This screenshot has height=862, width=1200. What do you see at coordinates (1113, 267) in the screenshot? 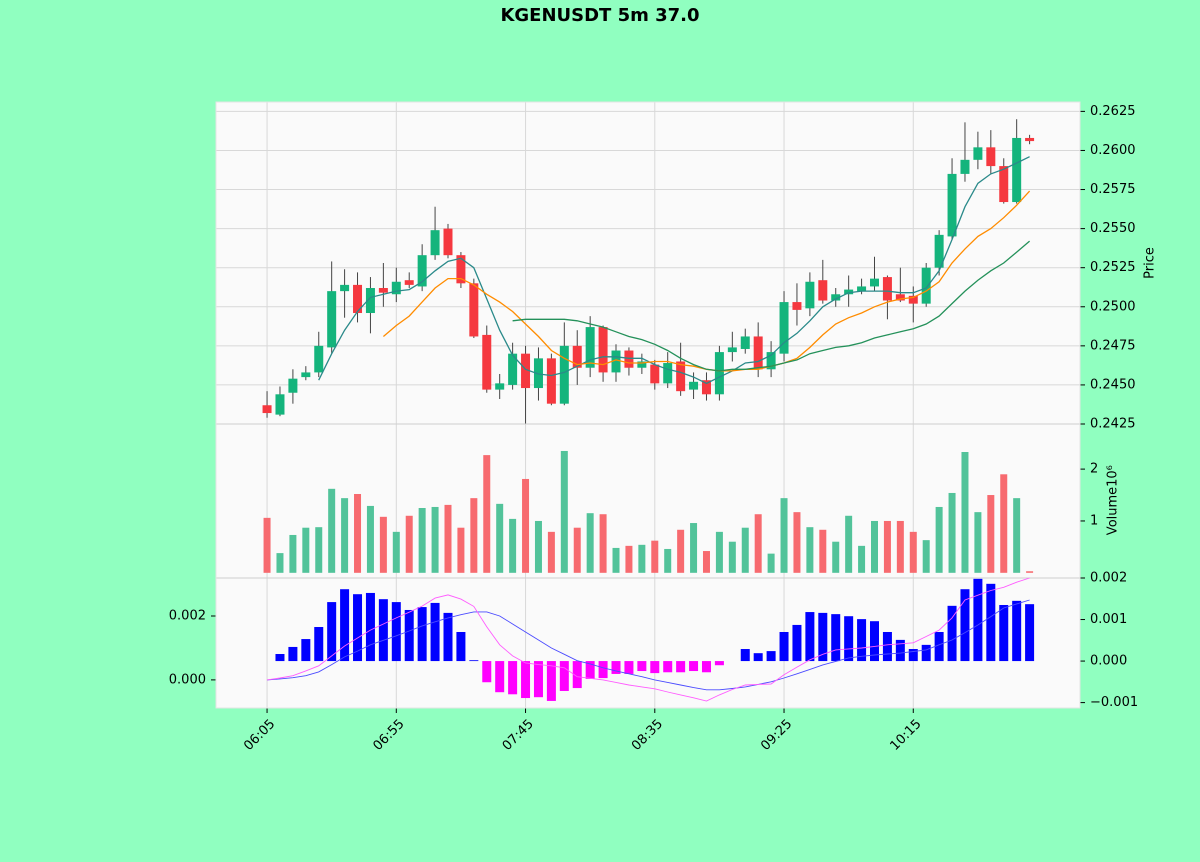
I see `y-tick-label: 0.2525` at bounding box center [1113, 267].